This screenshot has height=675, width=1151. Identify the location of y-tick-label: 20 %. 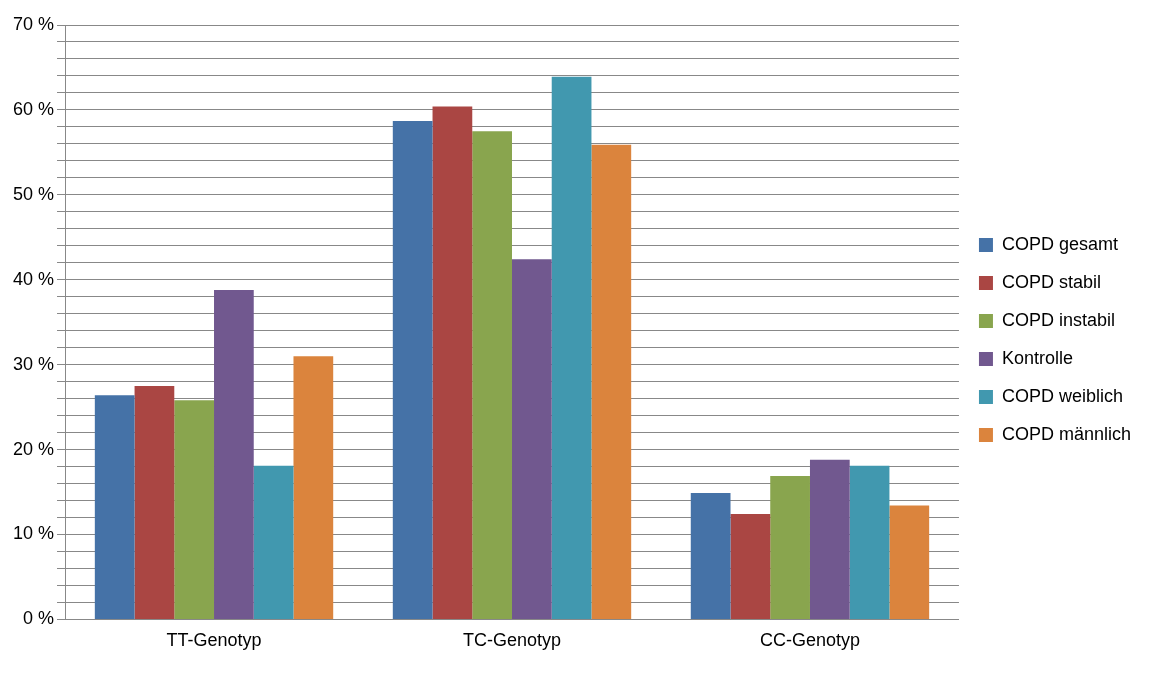
(34, 448).